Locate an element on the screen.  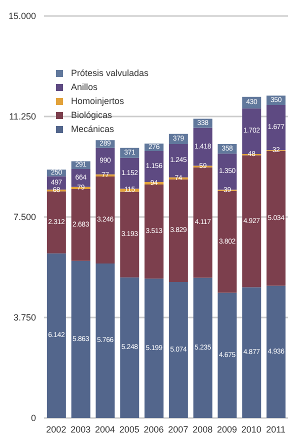
x-tick-label: 2003 is located at coordinates (80, 429).